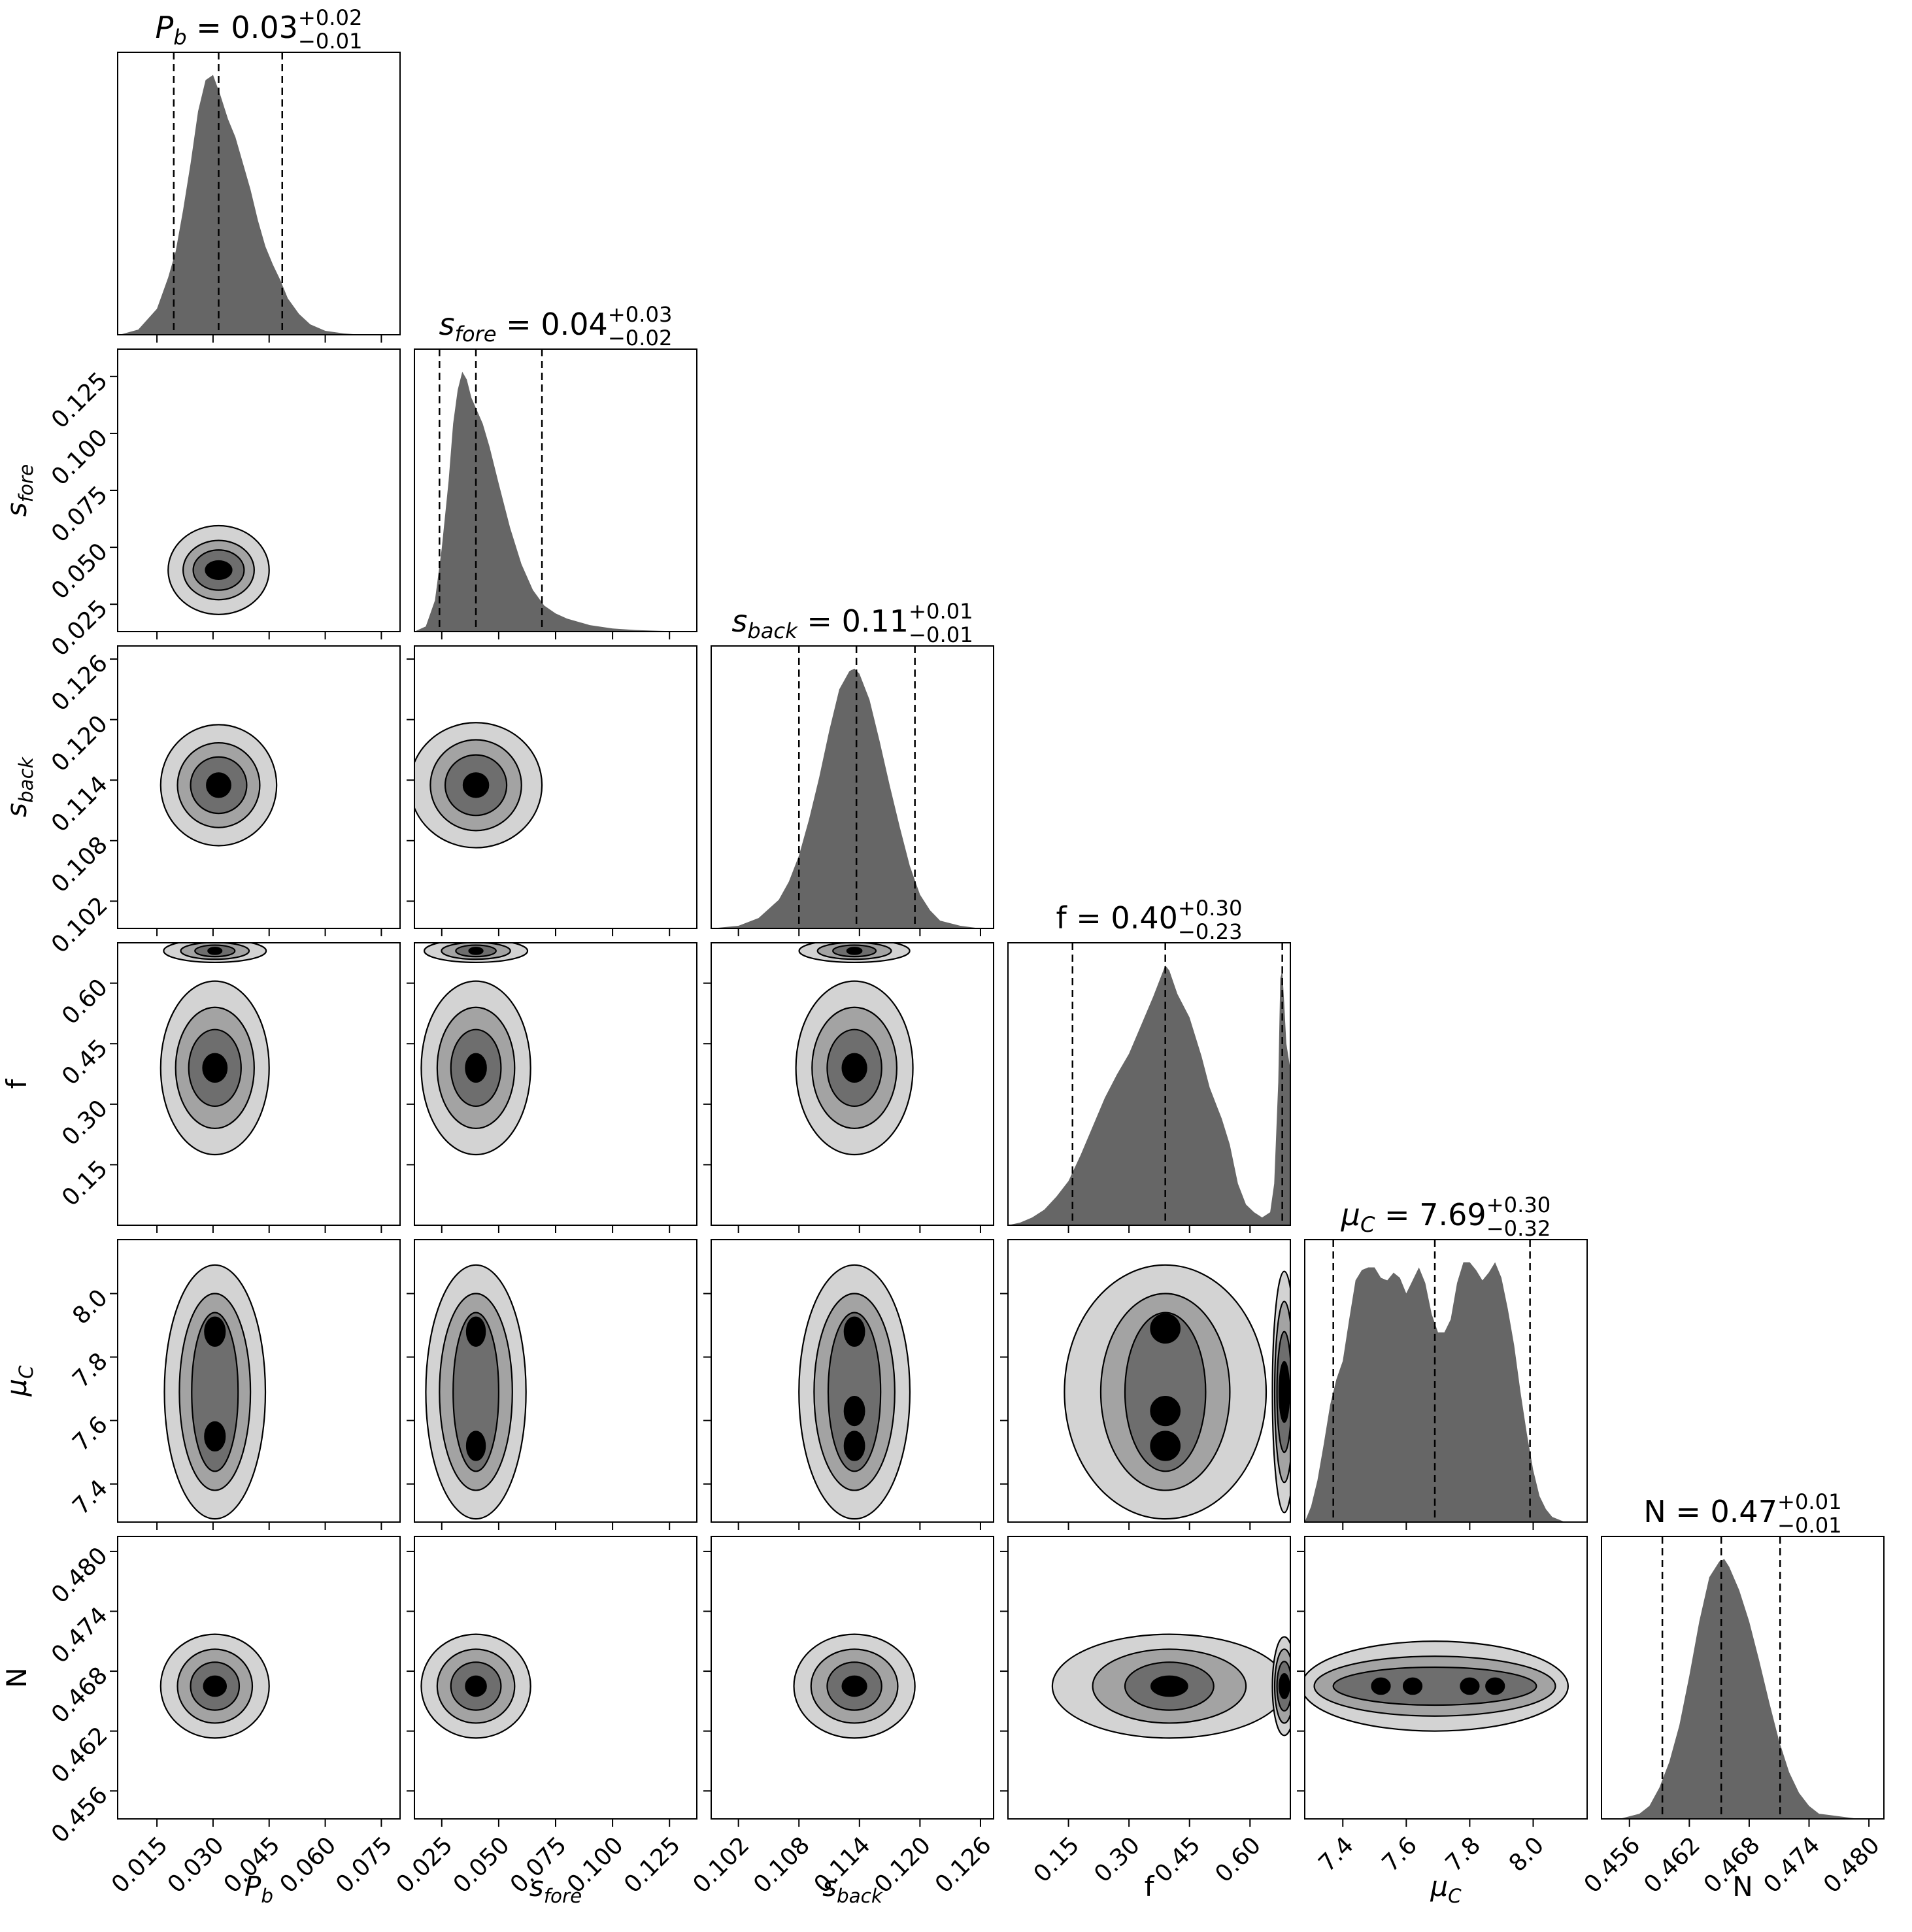 This screenshot has height=1932, width=1912. What do you see at coordinates (1412, 1686) in the screenshot?
I see `contour-blob-1-muC-N` at bounding box center [1412, 1686].